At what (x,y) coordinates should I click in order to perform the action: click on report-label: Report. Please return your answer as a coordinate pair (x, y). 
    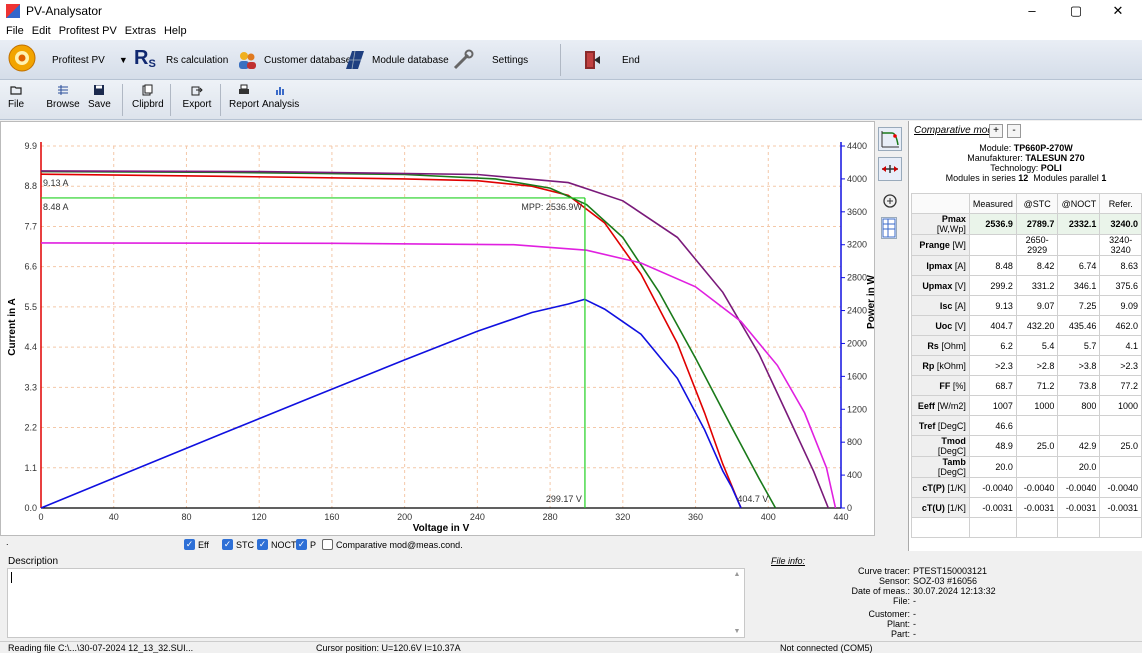
    Looking at the image, I should click on (244, 104).